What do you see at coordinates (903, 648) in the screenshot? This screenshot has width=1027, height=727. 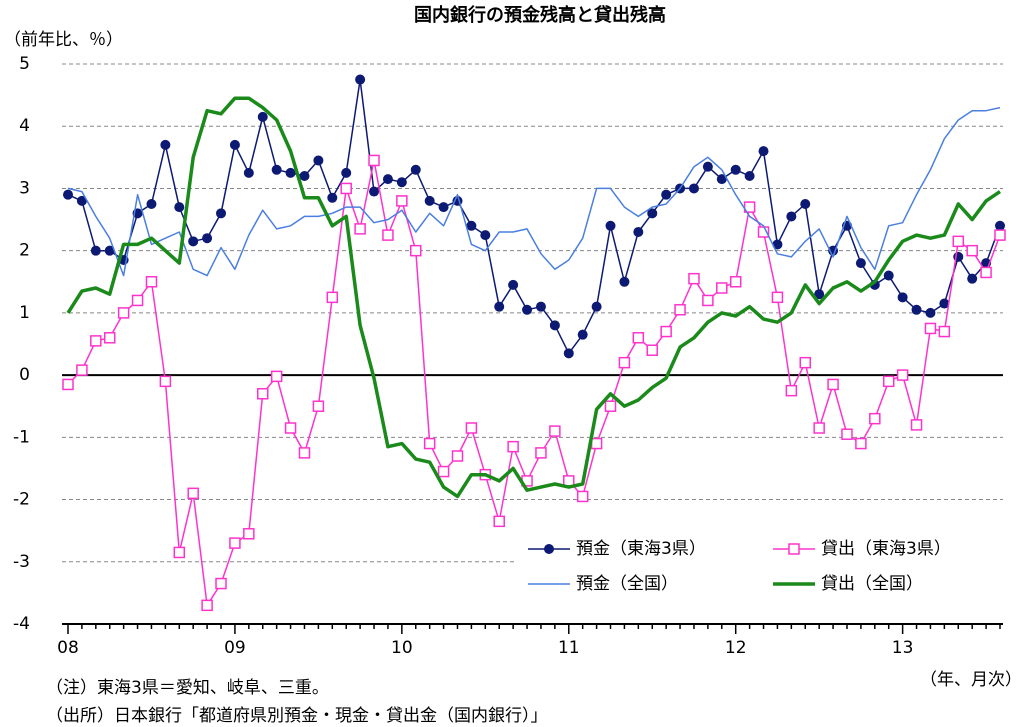 I see `x-tick-label: 13` at bounding box center [903, 648].